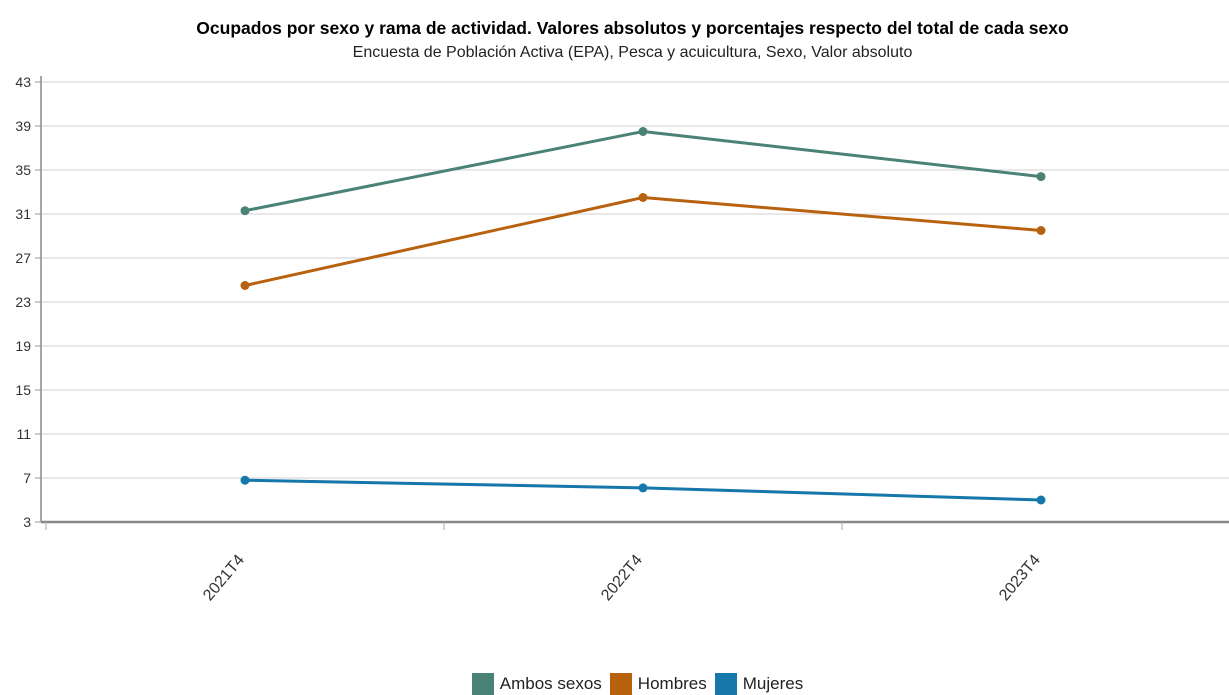  Describe the element at coordinates (23, 434) in the screenshot. I see `y-tick-label: 11` at that location.